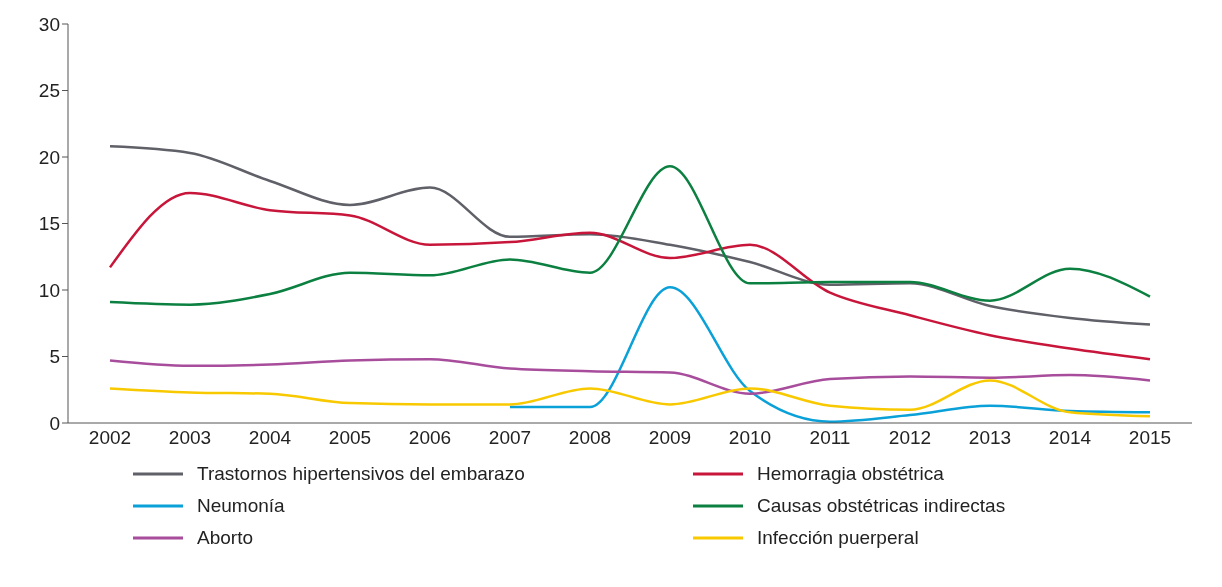 The width and height of the screenshot is (1222, 587). I want to click on legend-label: Trastornos hipertensivos del embarazo, so click(361, 474).